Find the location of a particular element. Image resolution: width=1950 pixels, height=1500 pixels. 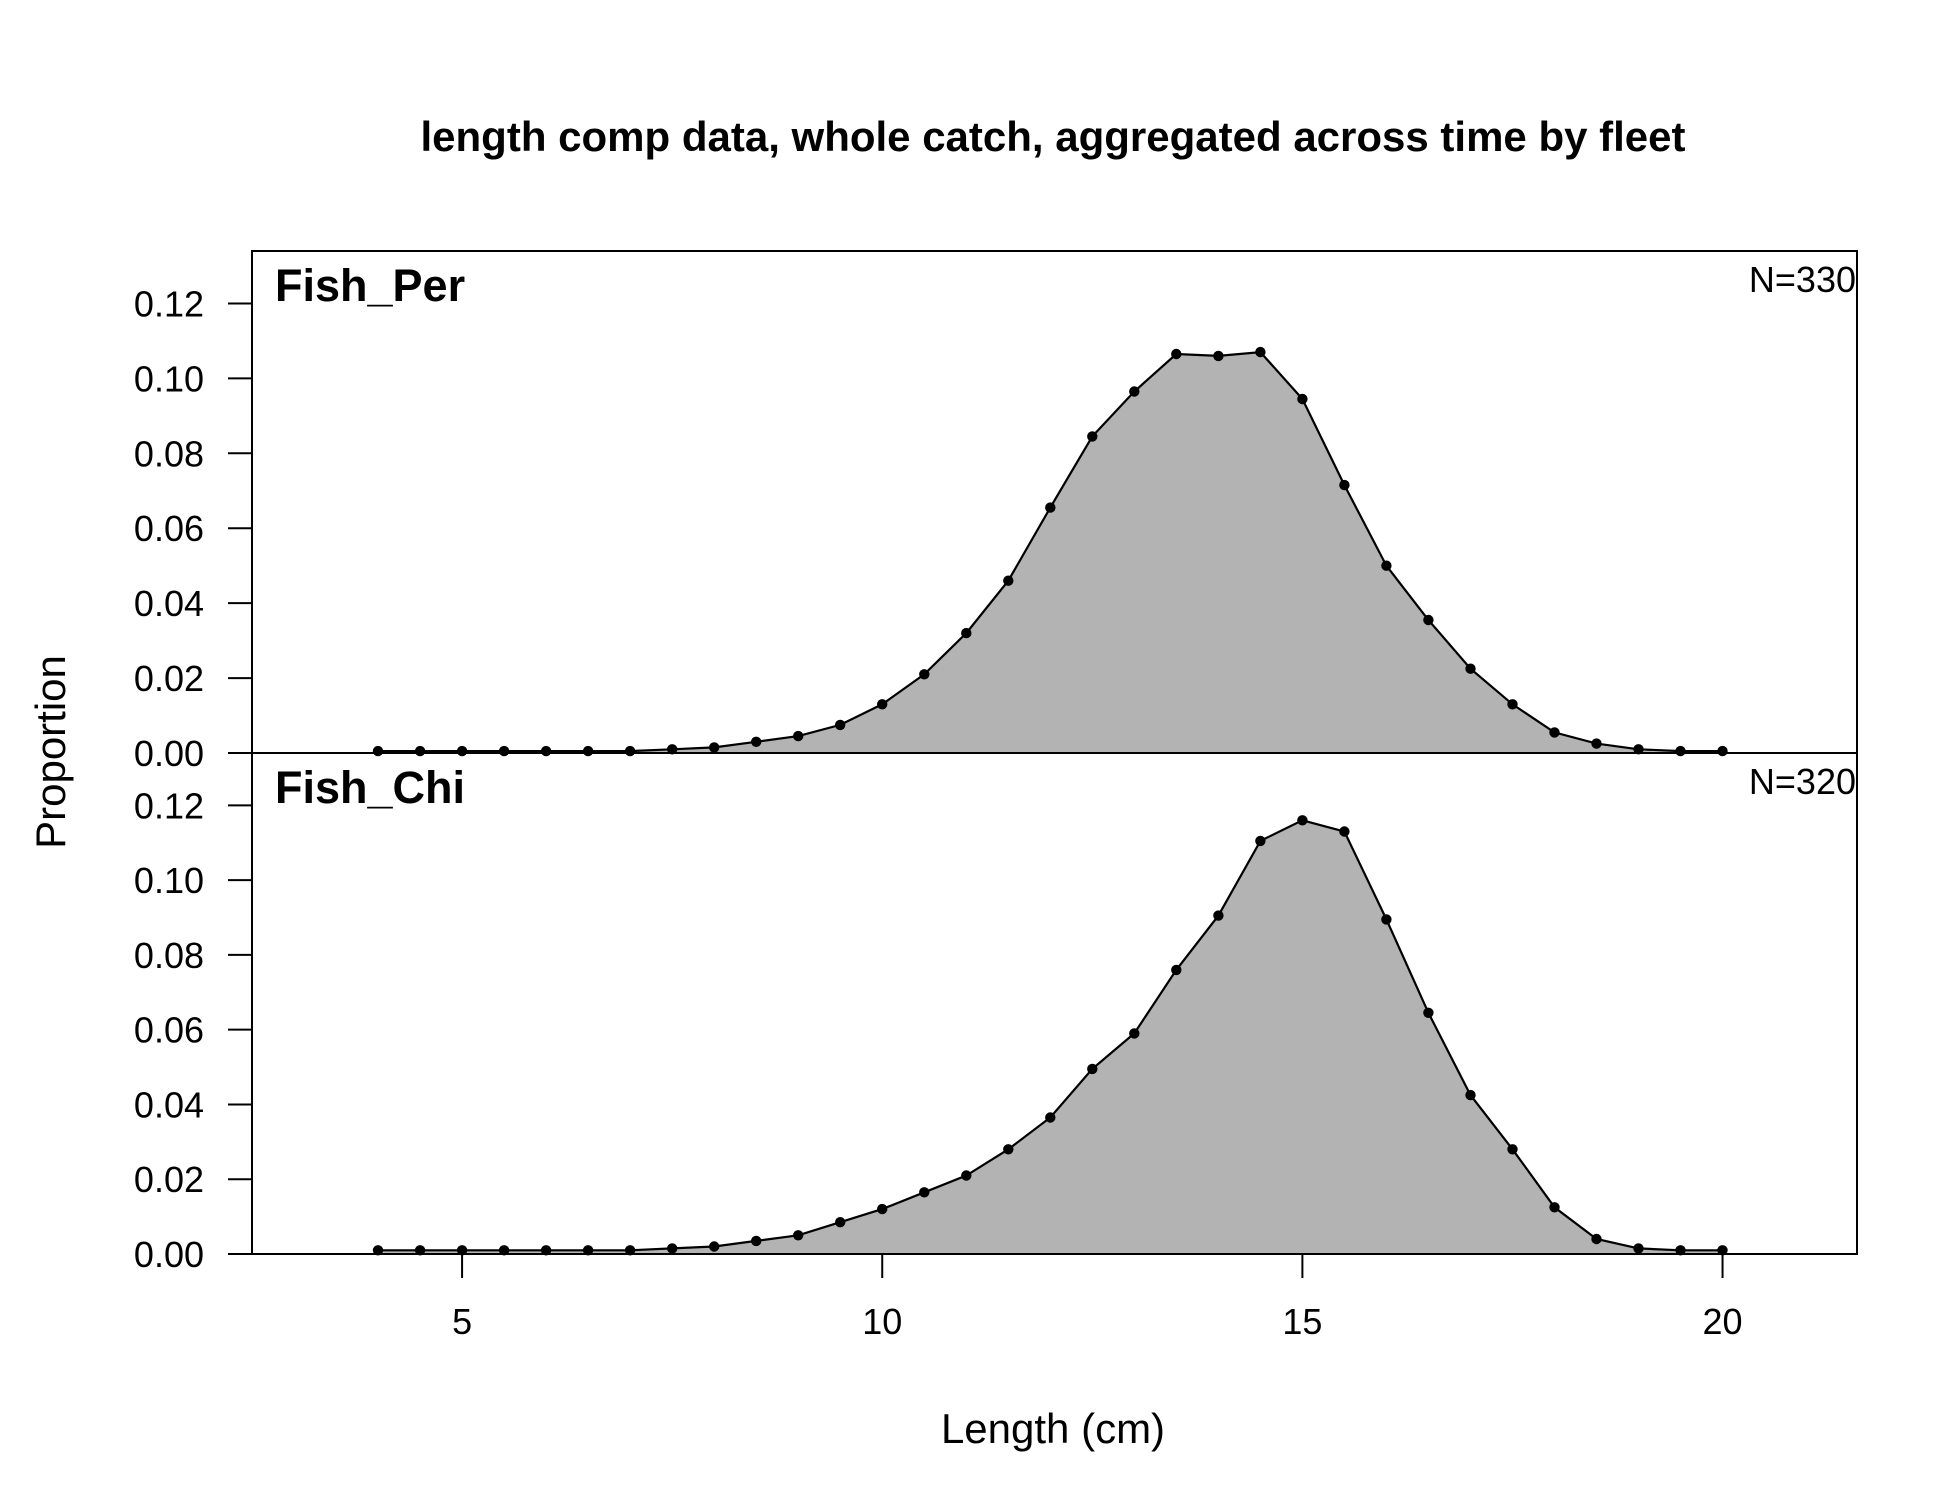

x-axis-label: Length (cm) is located at coordinates (1053, 1428).